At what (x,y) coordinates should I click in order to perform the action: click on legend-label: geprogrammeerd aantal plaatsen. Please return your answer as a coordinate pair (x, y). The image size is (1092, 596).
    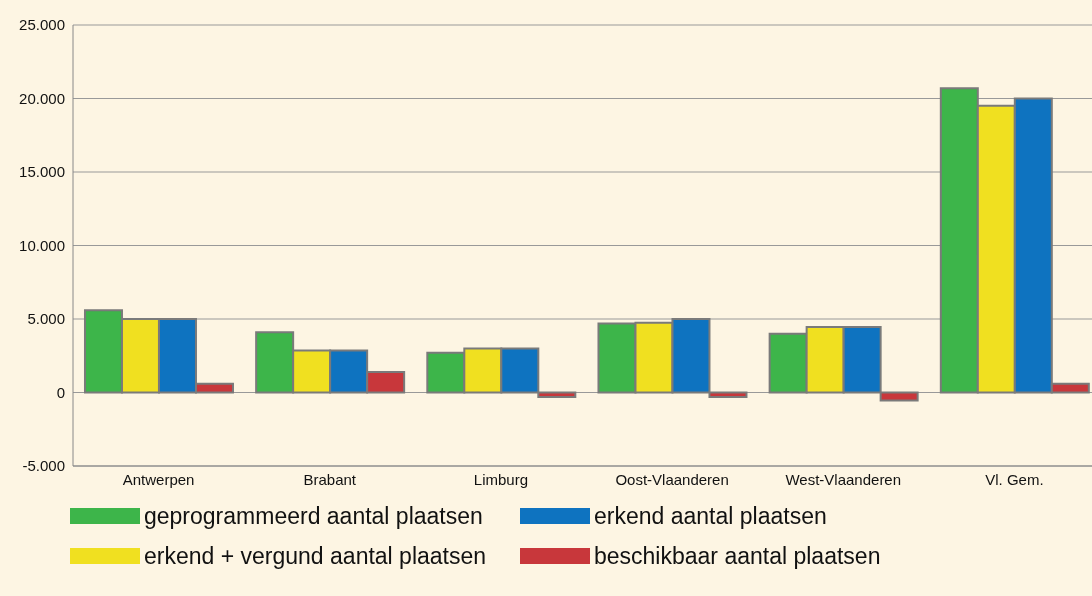
    Looking at the image, I should click on (313, 516).